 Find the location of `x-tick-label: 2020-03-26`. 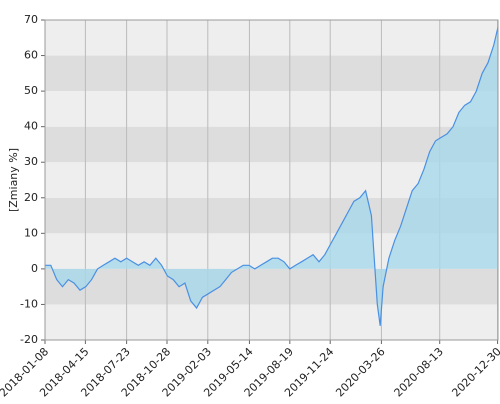

x-tick-label: 2020-03-26 is located at coordinates (360, 372).